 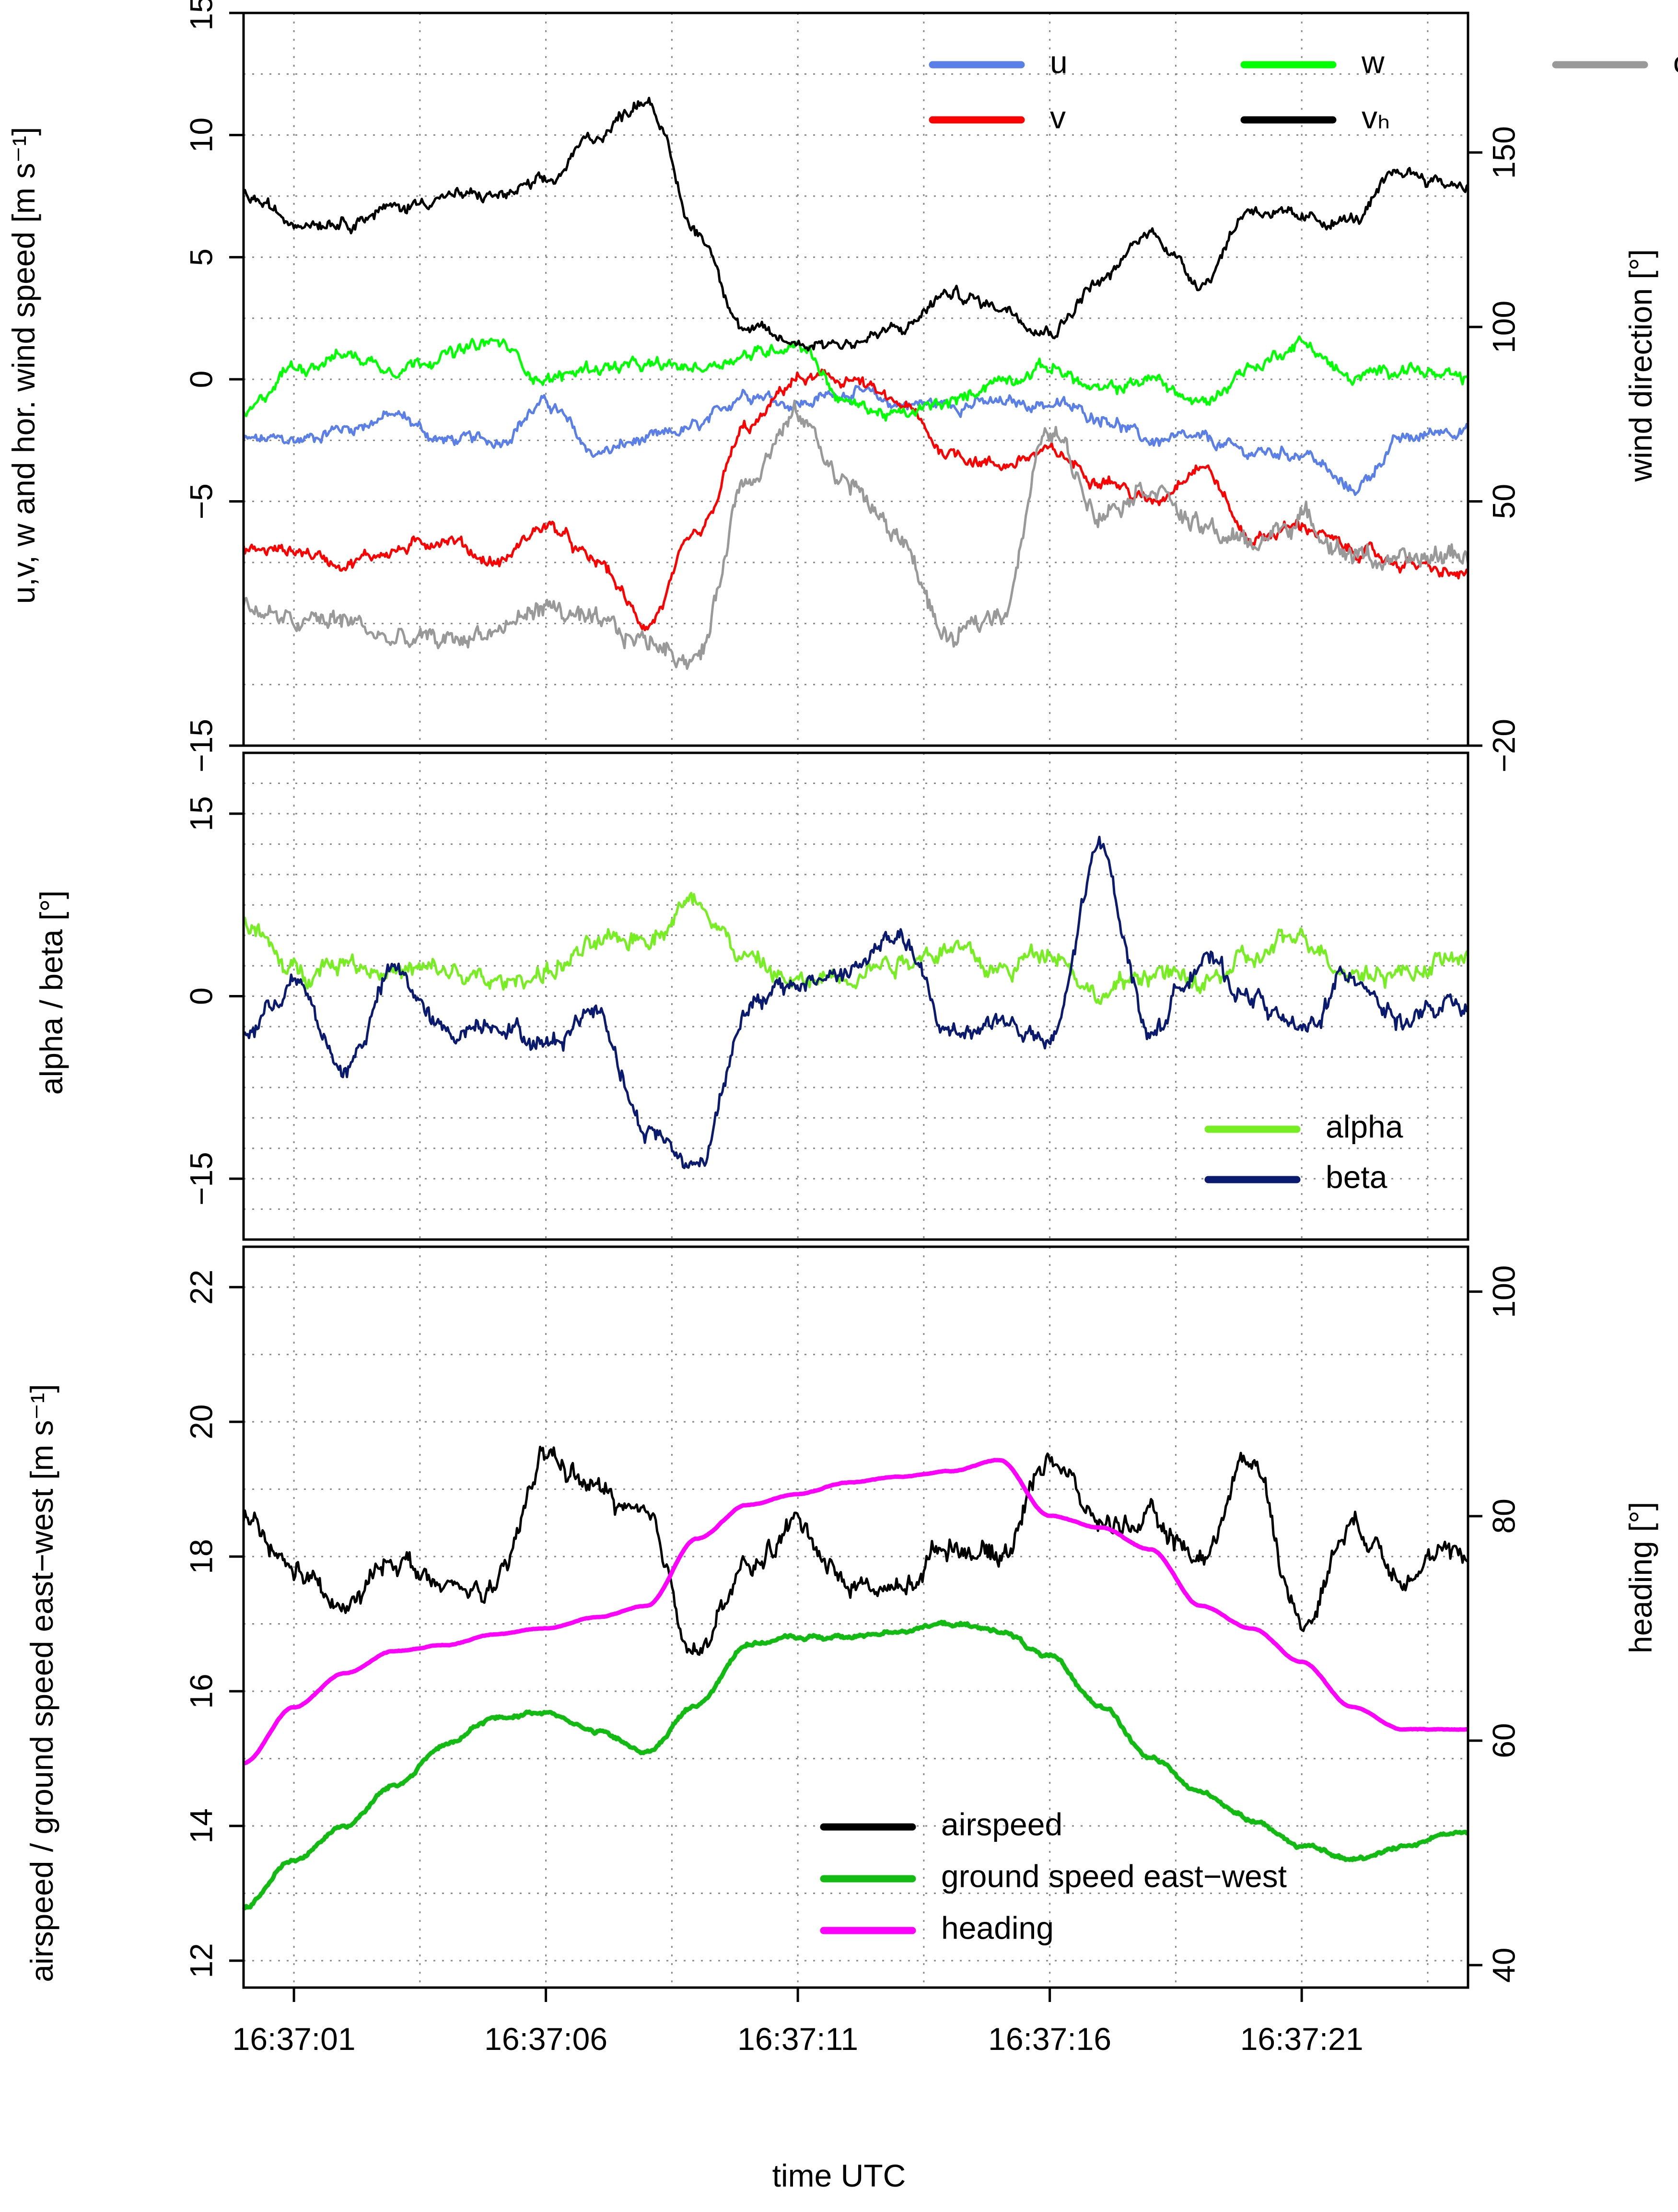 What do you see at coordinates (1364, 1127) in the screenshot?
I see `legend-label: alpha` at bounding box center [1364, 1127].